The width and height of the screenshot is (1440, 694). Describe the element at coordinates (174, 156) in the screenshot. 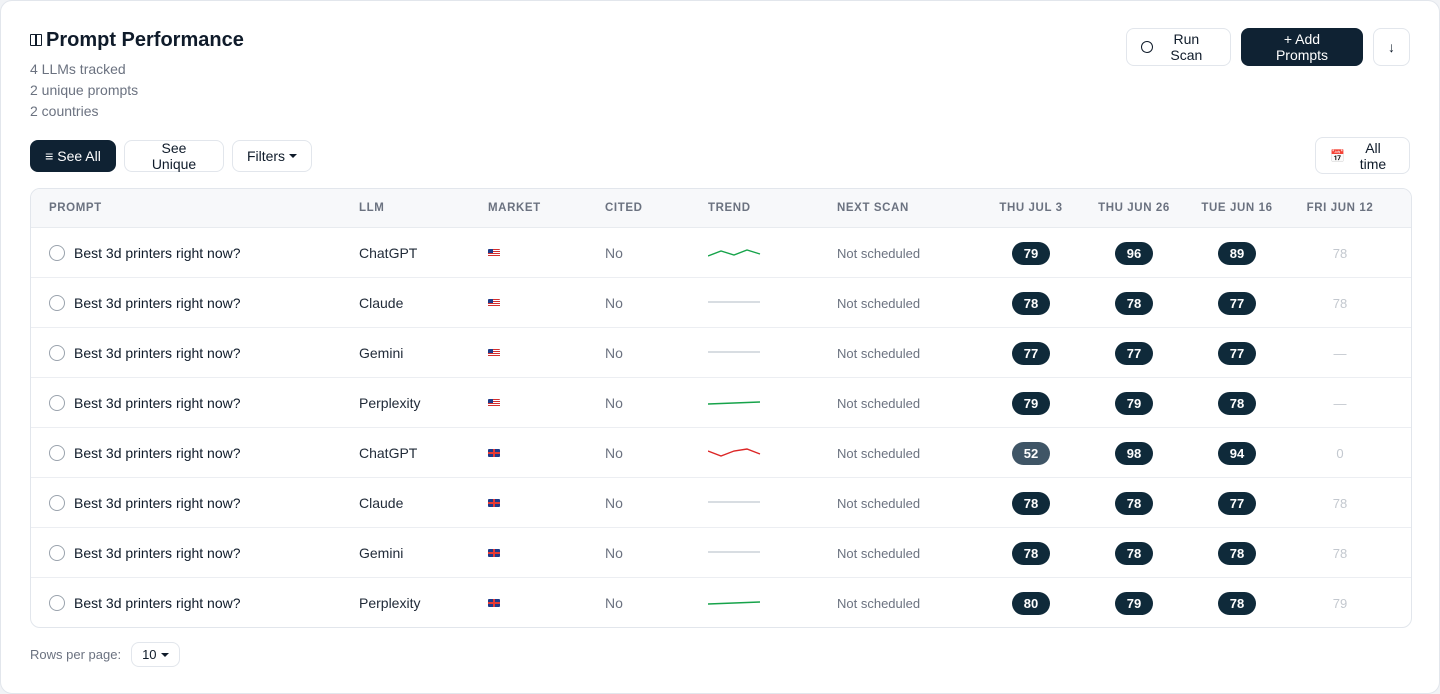

I see `see-unique-button: See Unique` at that location.